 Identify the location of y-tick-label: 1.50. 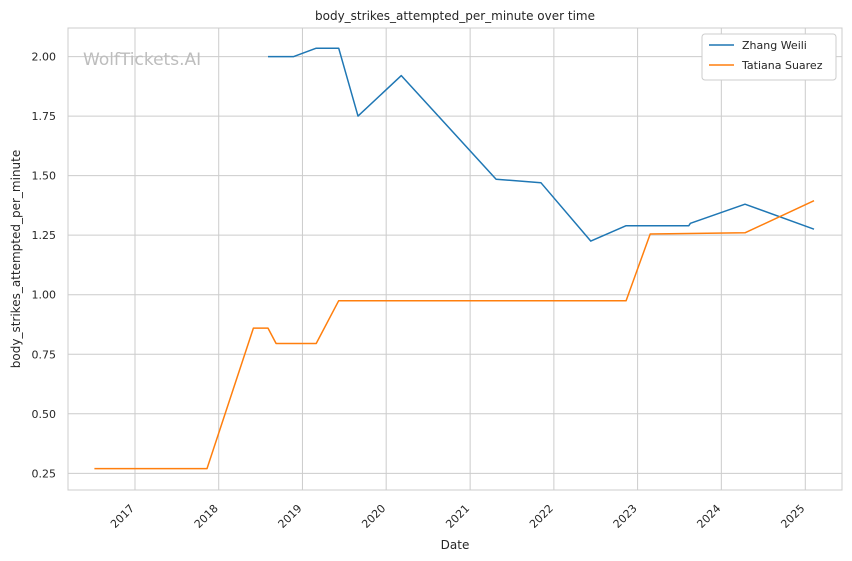
(44, 176).